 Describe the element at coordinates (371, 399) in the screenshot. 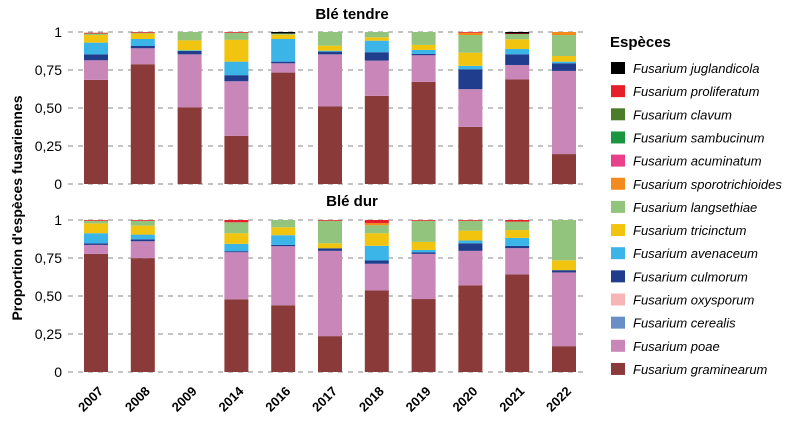

I see `x-tick-label: 2018` at that location.